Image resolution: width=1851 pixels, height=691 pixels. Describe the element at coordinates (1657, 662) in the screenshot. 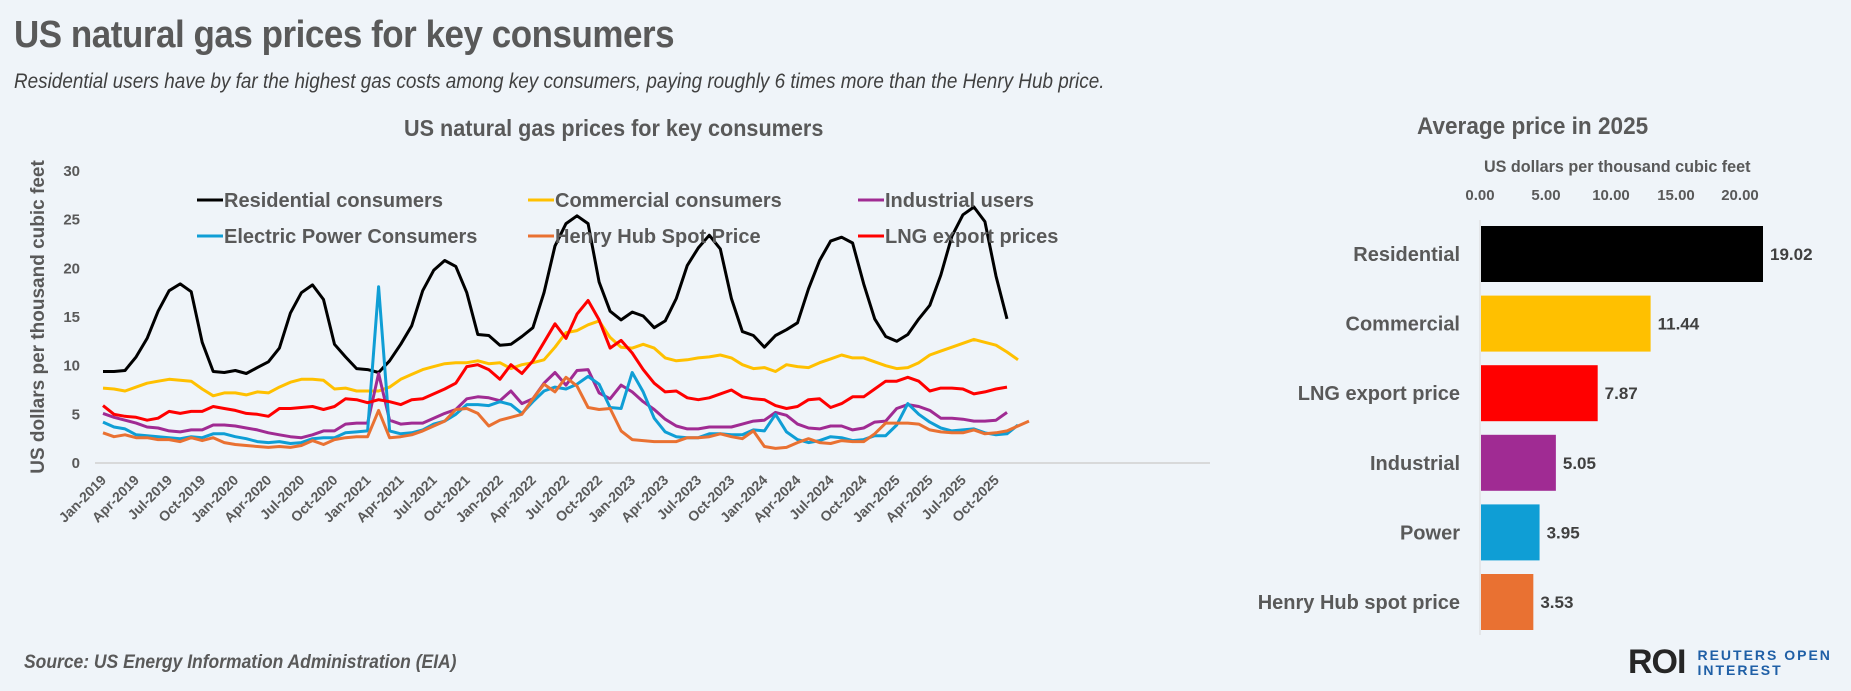

I see `logo-mark: ROI` at that location.